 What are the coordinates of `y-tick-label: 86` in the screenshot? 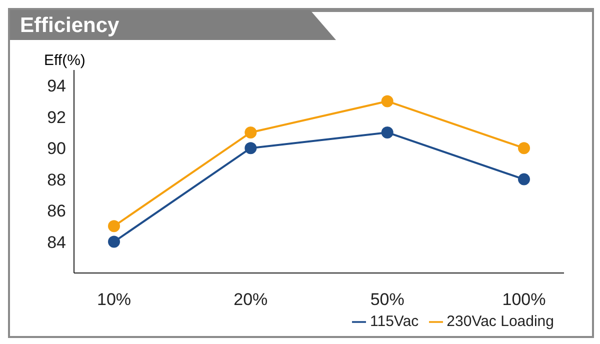 It's located at (56, 211).